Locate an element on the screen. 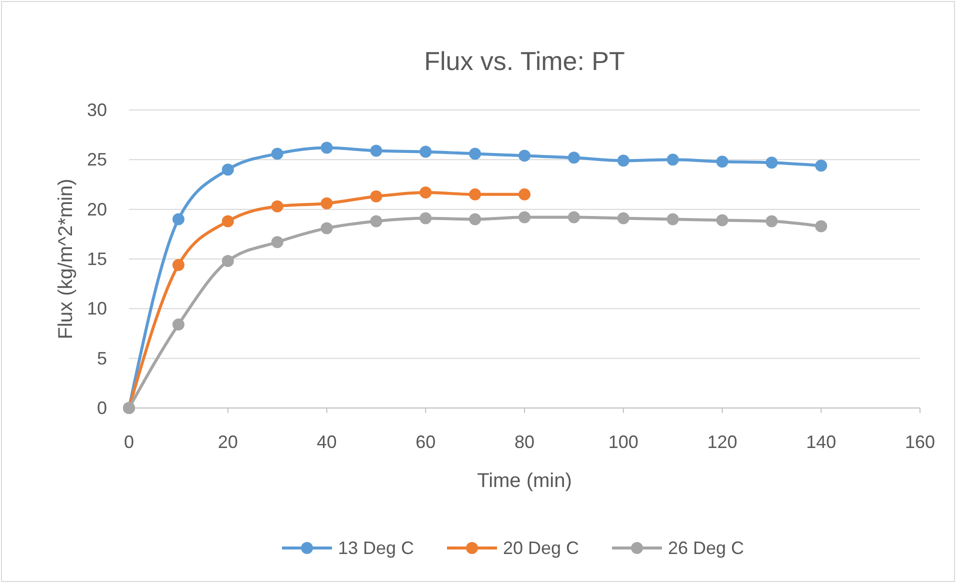  y-tick-label: 25 is located at coordinates (96, 160).